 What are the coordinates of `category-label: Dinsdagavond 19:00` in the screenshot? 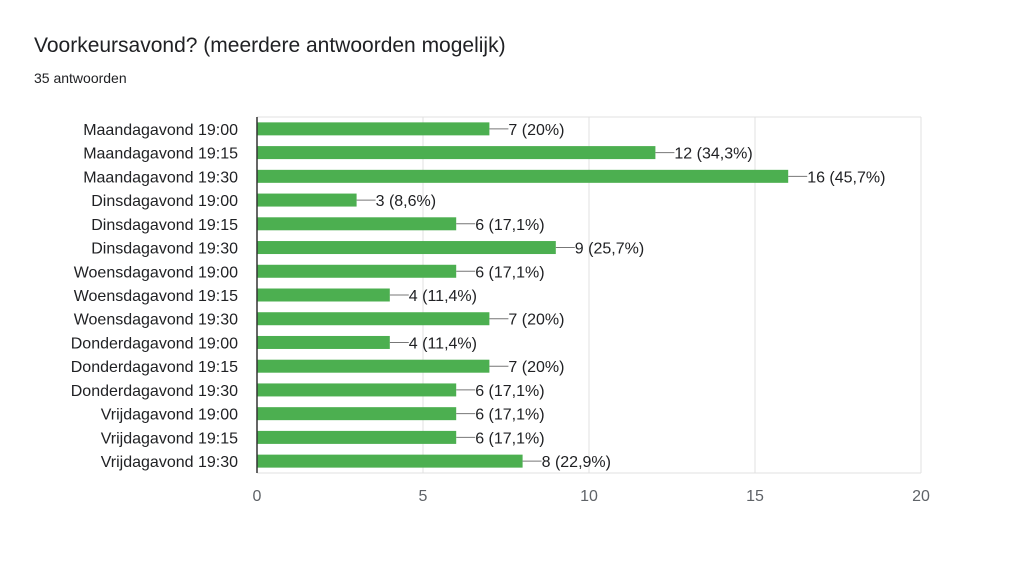 It's located at (164, 201).